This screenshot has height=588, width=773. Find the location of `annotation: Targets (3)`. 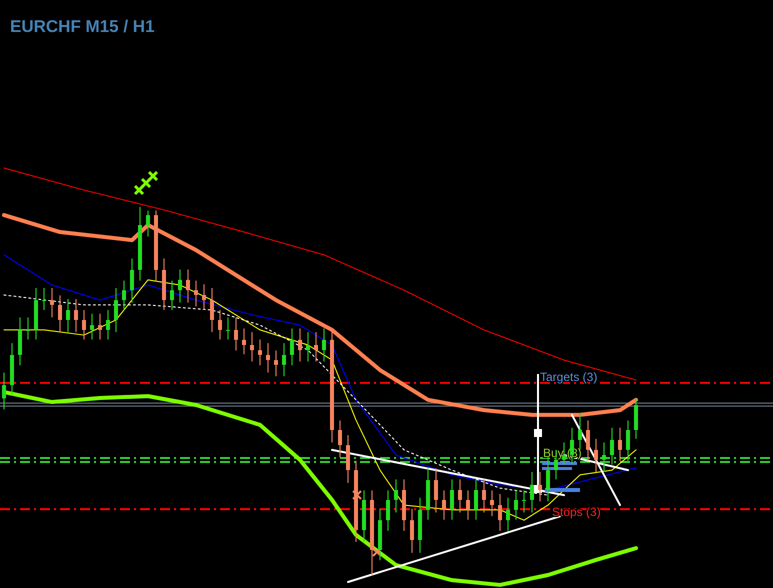

annotation: Targets (3) is located at coordinates (569, 377).